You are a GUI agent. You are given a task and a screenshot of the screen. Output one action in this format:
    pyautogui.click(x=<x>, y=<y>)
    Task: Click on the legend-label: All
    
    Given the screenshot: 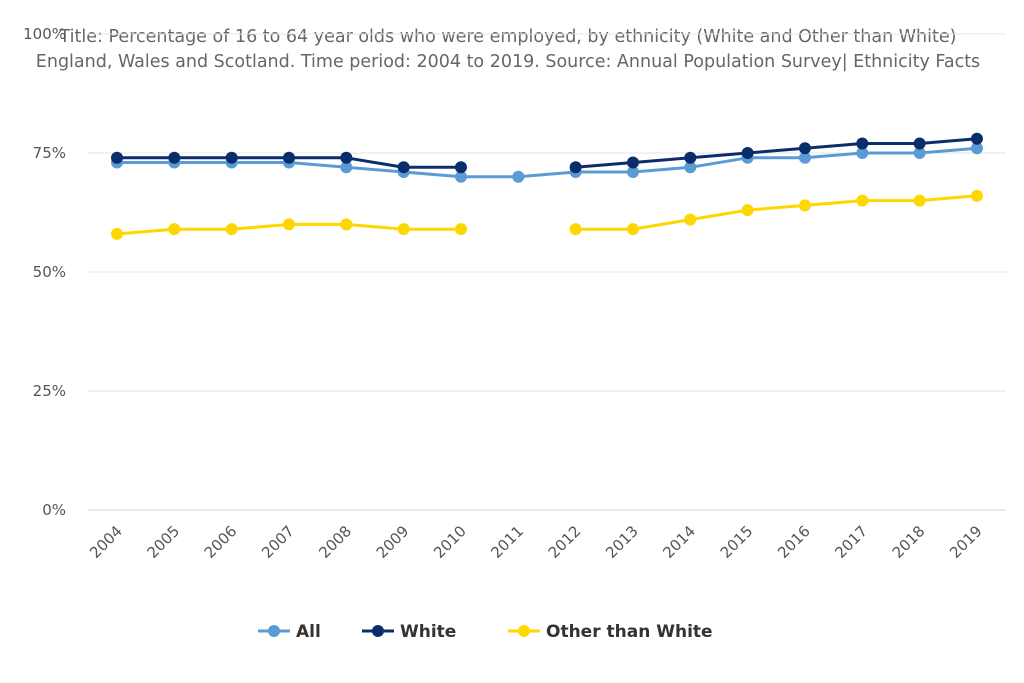 What is the action you would take?
    pyautogui.click(x=308, y=632)
    